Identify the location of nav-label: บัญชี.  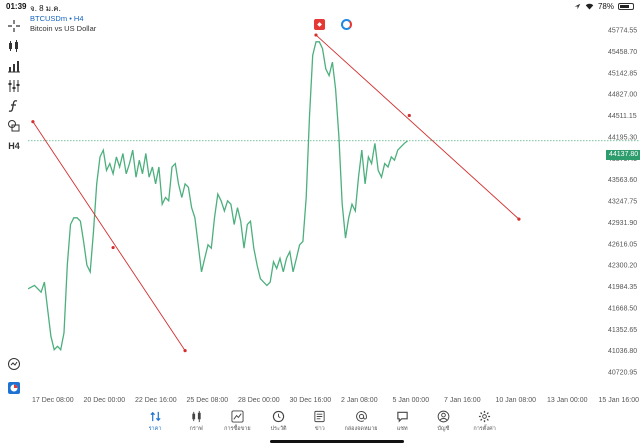
(443, 429).